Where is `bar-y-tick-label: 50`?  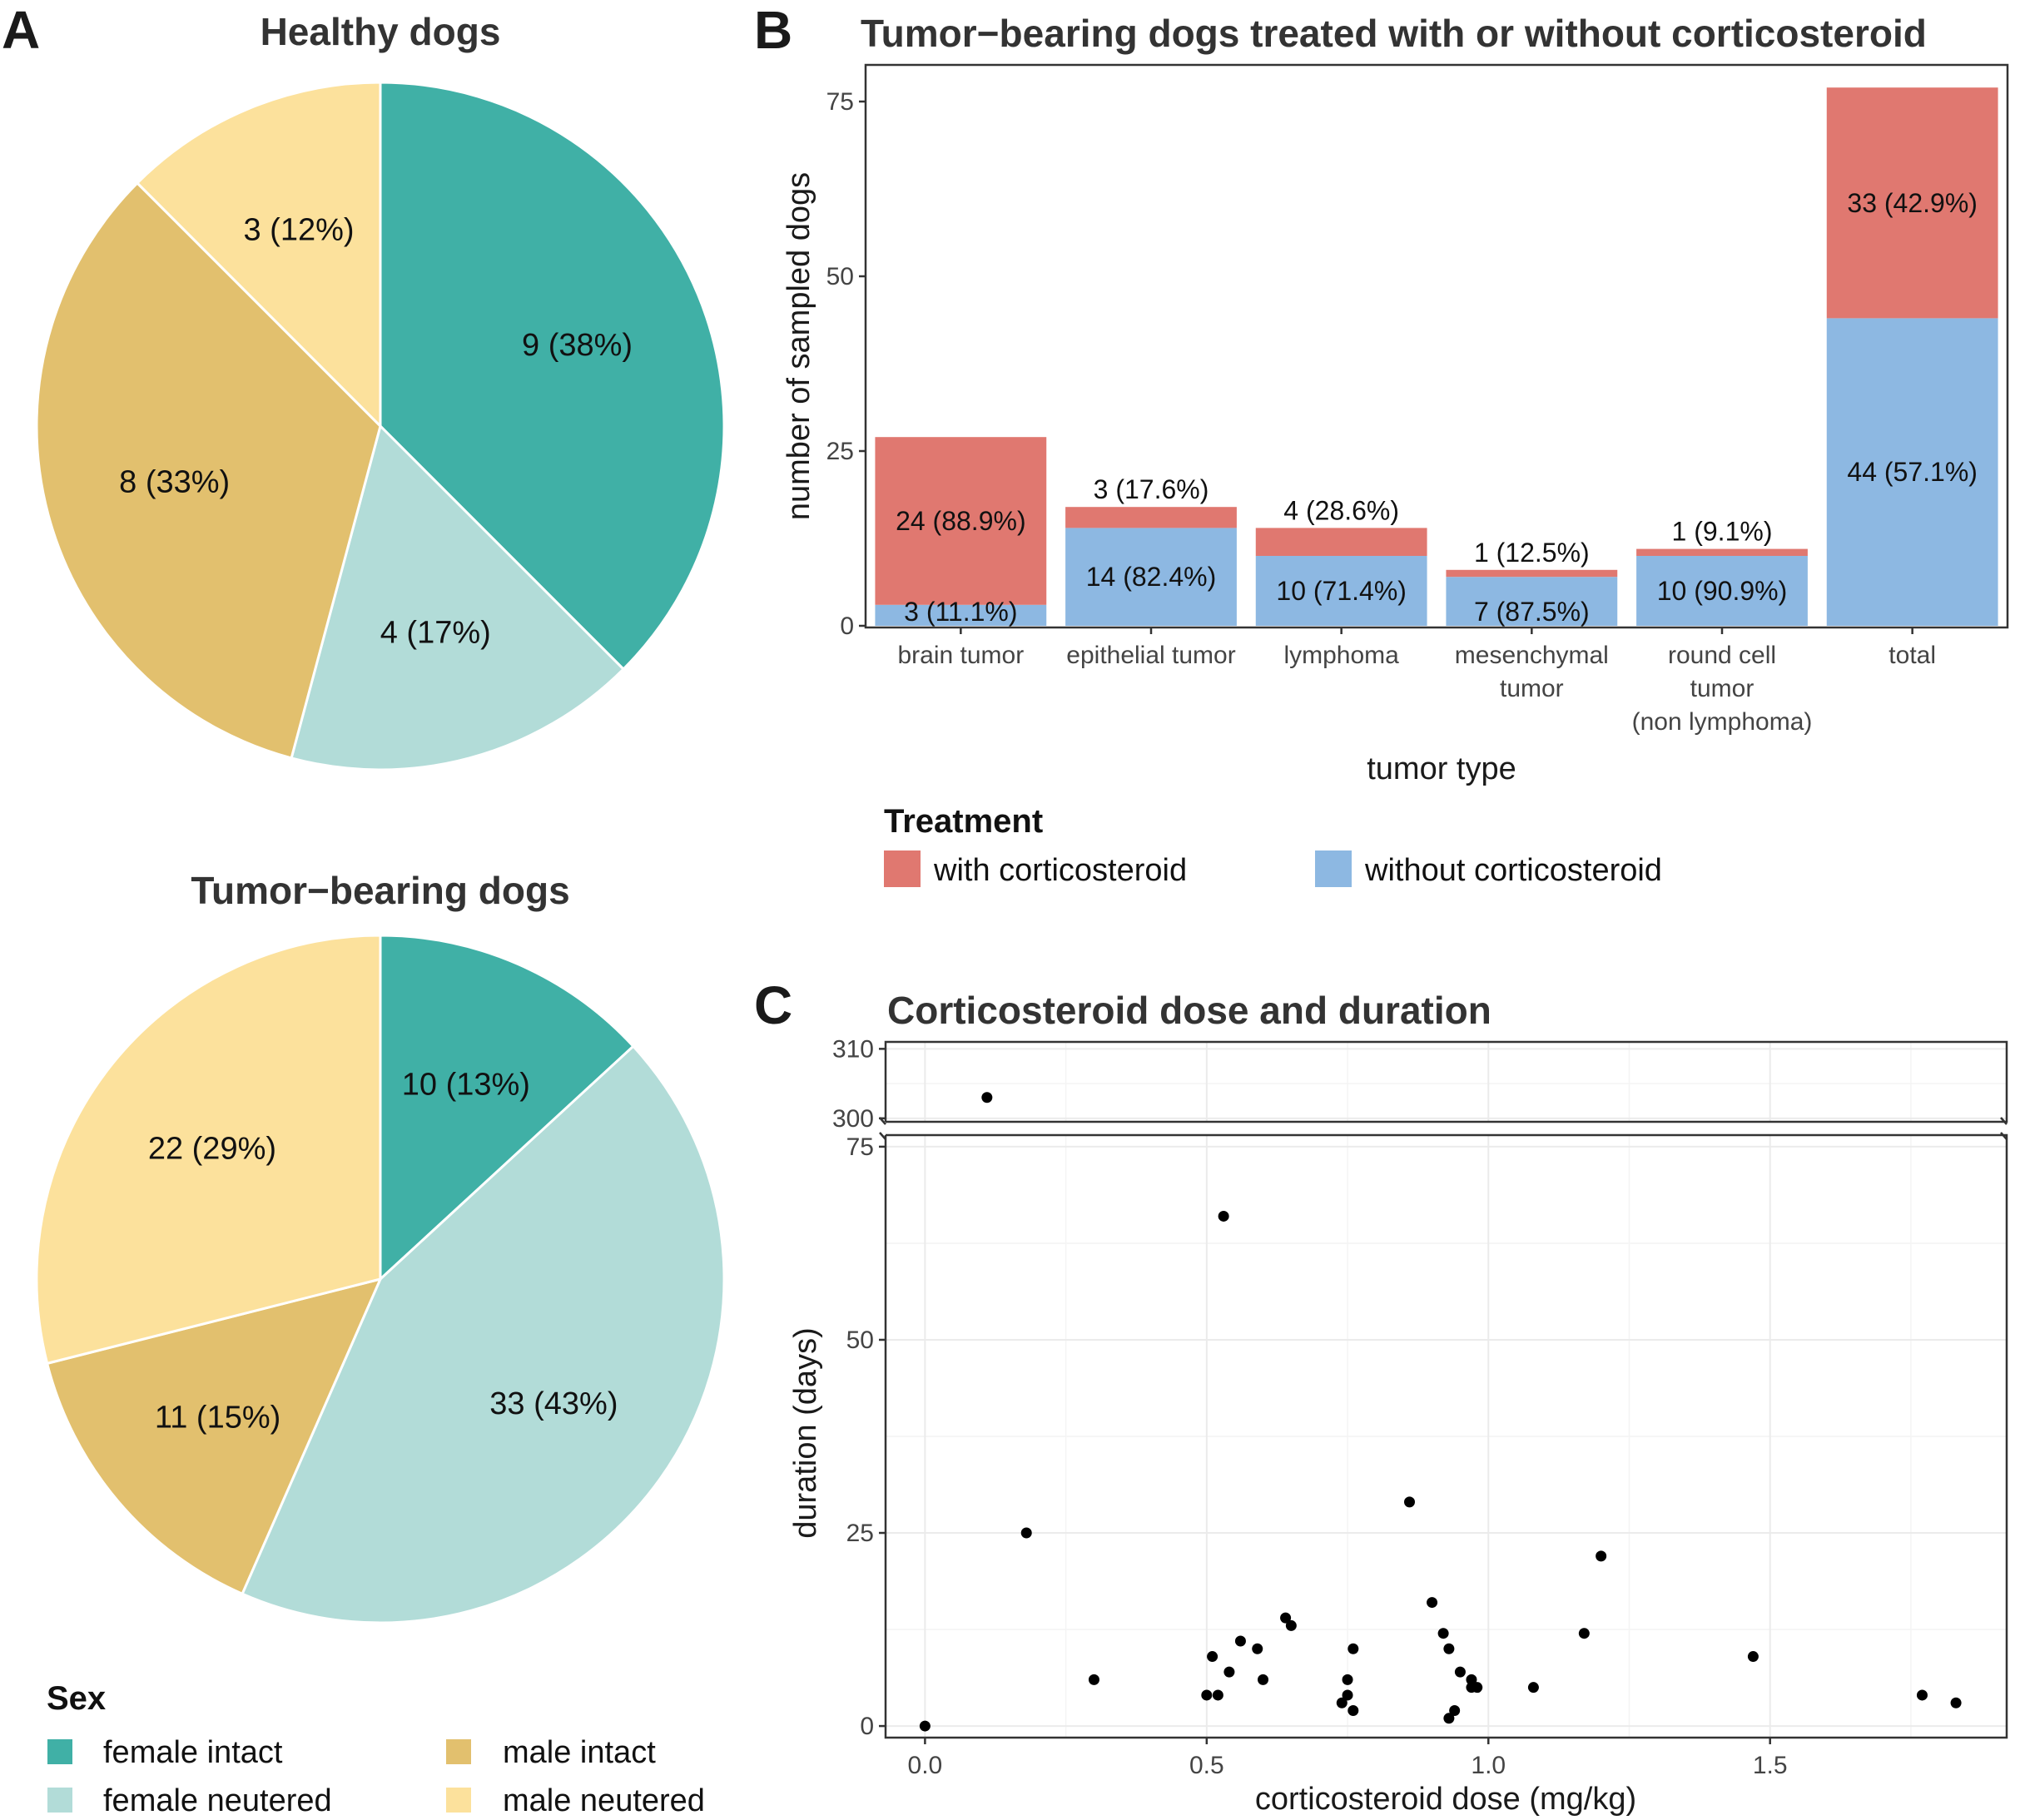
bar-y-tick-label: 50 is located at coordinates (840, 276).